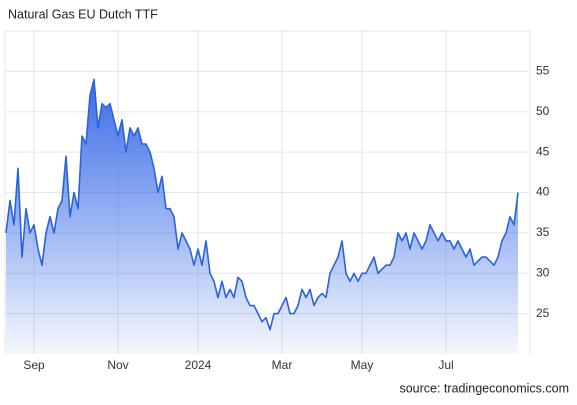  What do you see at coordinates (543, 313) in the screenshot?
I see `y-tick-label: 25` at bounding box center [543, 313].